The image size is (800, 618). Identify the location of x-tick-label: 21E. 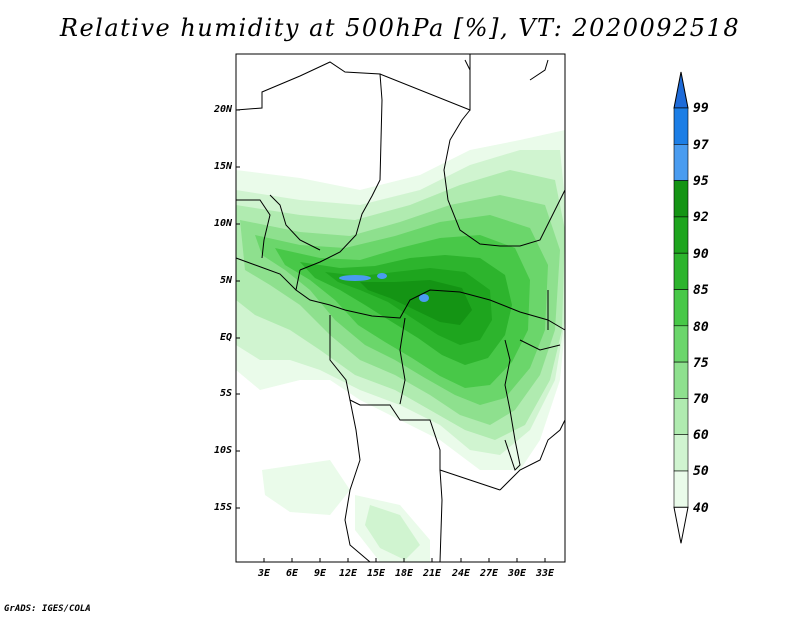
(432, 573).